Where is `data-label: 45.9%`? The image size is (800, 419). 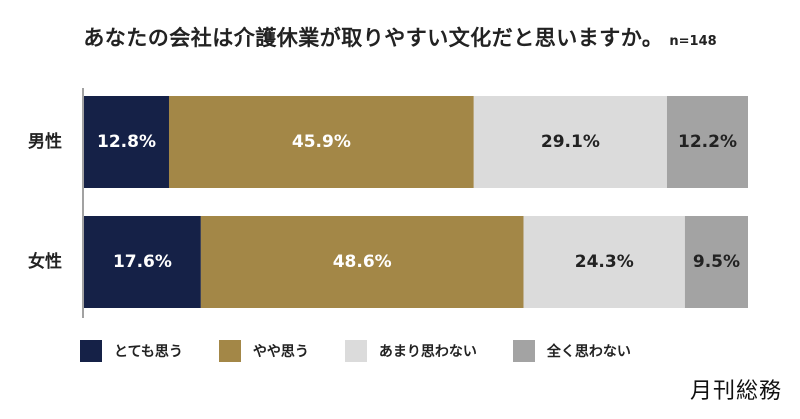
data-label: 45.9% is located at coordinates (321, 142).